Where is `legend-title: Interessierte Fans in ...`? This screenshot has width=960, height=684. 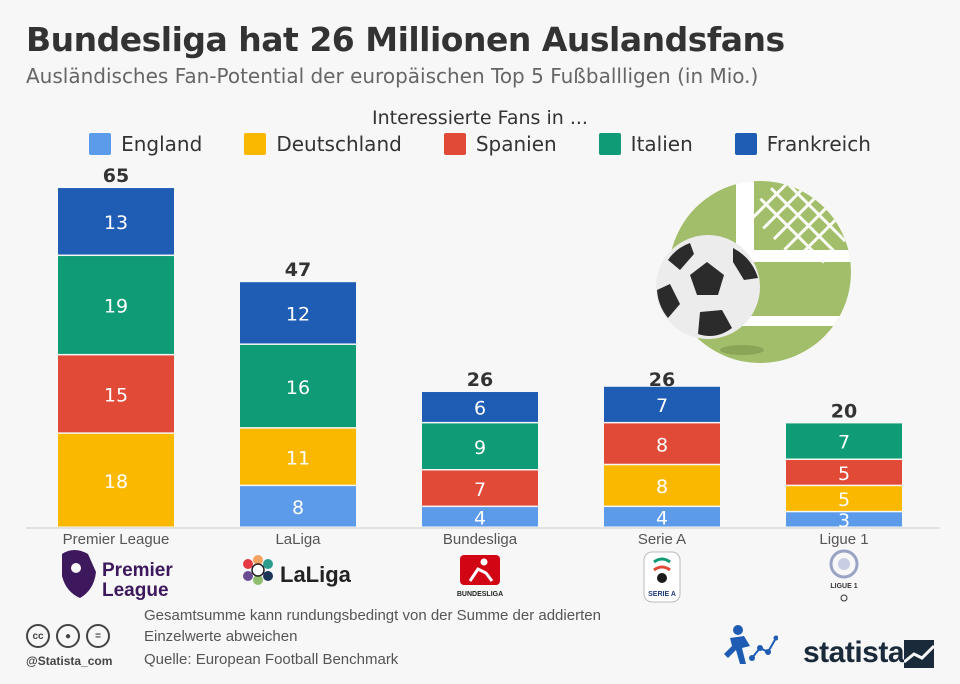
legend-title: Interessierte Fans in ... is located at coordinates (480, 118).